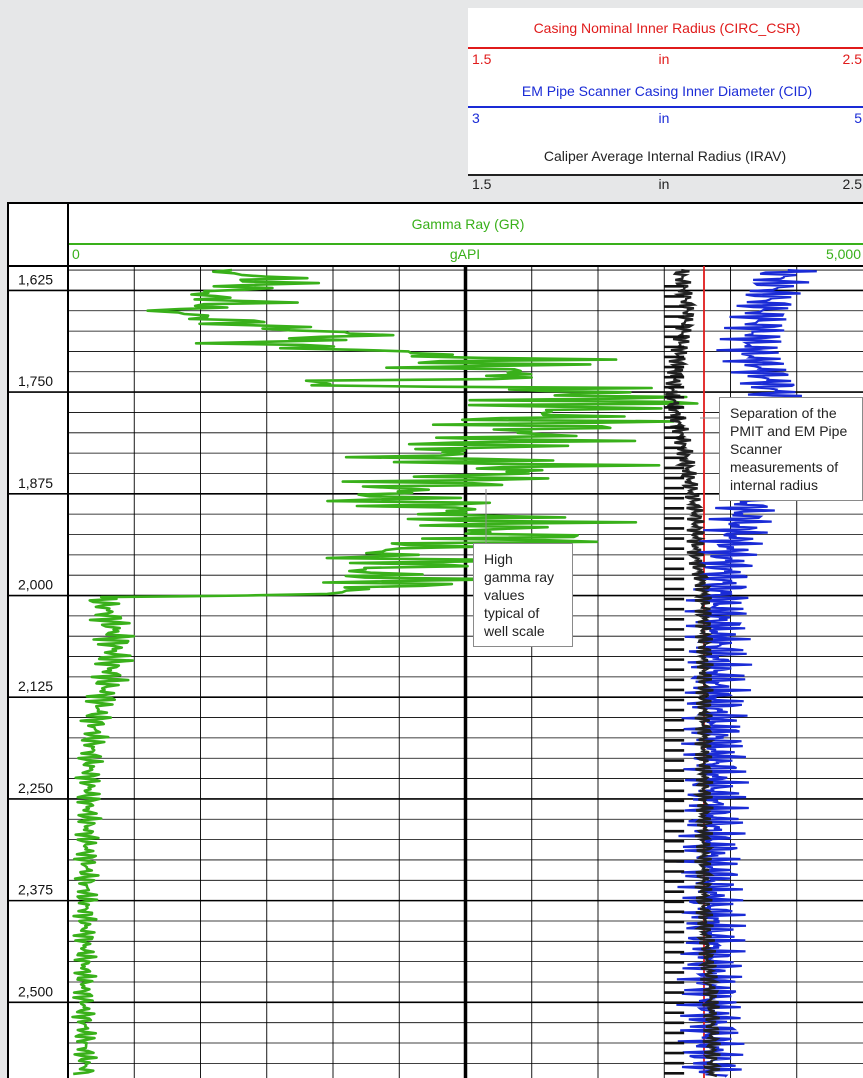  I want to click on casing-nominal-min: 1.5, so click(482, 59).